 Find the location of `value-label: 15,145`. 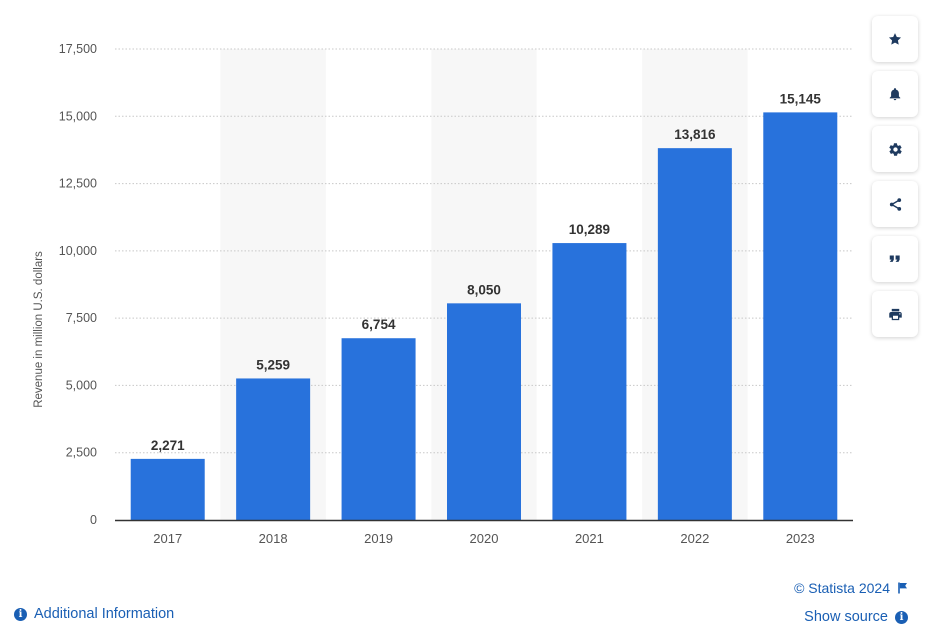

value-label: 15,145 is located at coordinates (801, 98).